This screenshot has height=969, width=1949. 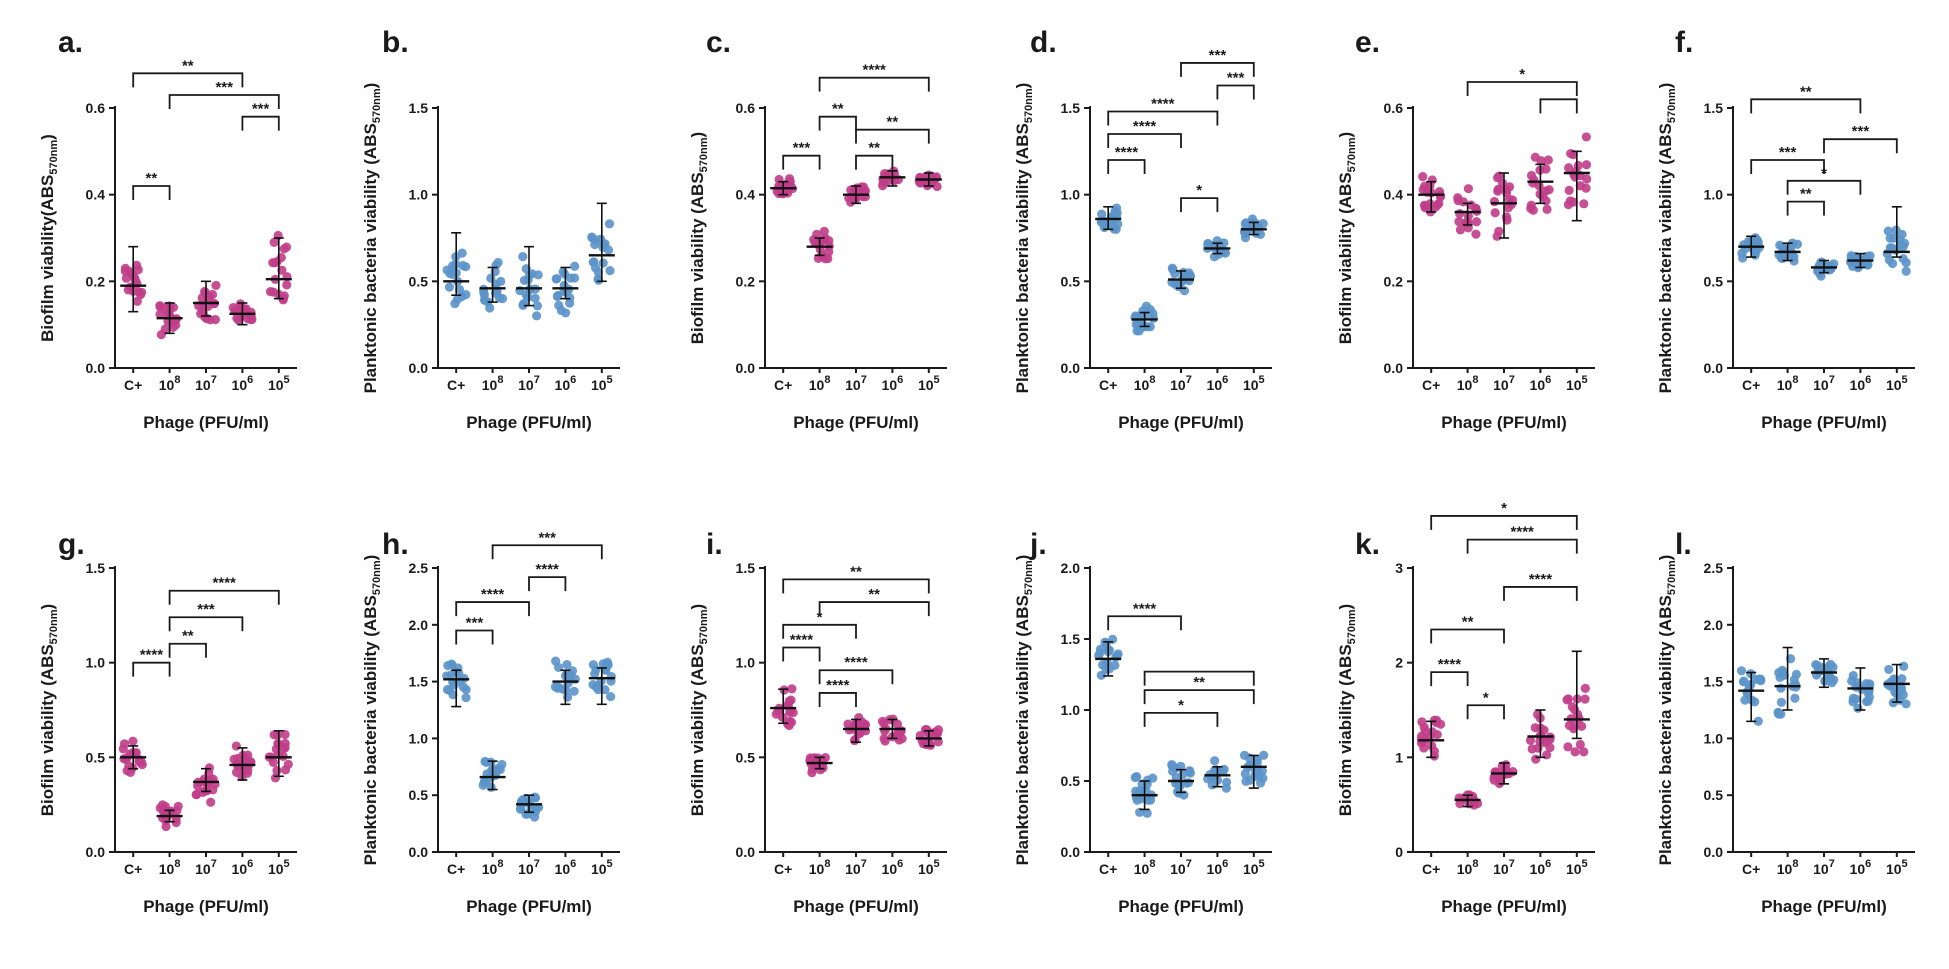 What do you see at coordinates (1504, 867) in the screenshot?
I see `x-tick-label: 10⁷` at bounding box center [1504, 867].